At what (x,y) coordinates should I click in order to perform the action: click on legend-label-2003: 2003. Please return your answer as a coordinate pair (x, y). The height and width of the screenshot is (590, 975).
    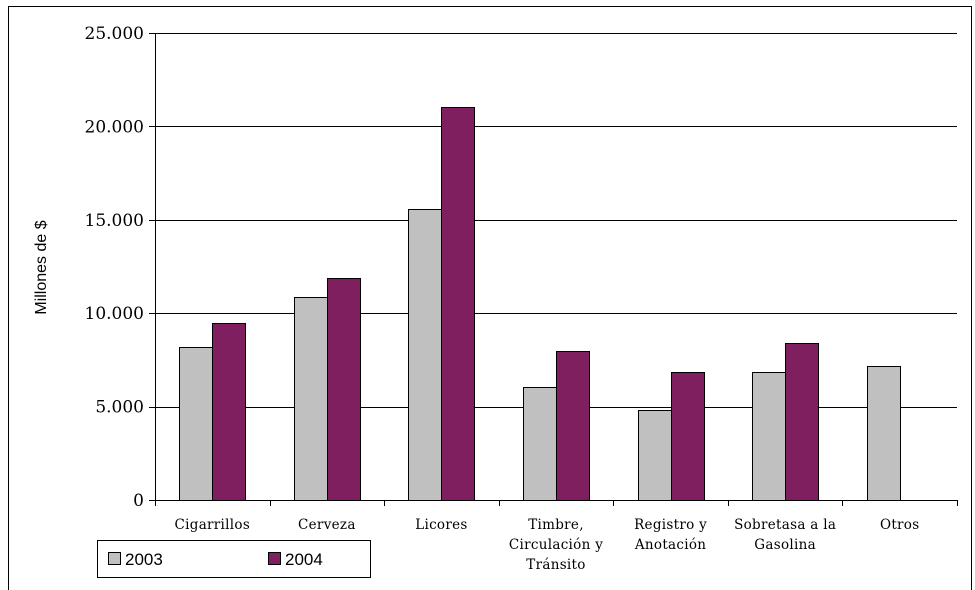
    Looking at the image, I should click on (144, 559).